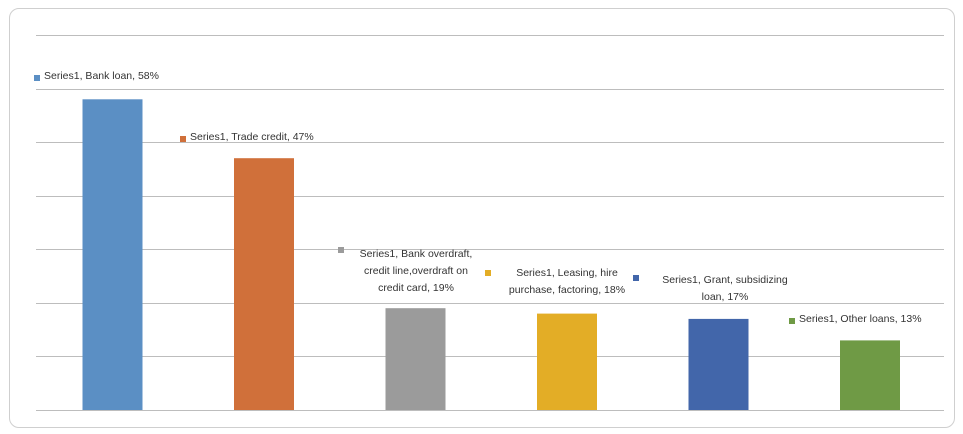 The height and width of the screenshot is (434, 963). Describe the element at coordinates (416, 288) in the screenshot. I see `data-label-3-line-3: credit card, 19%` at that location.